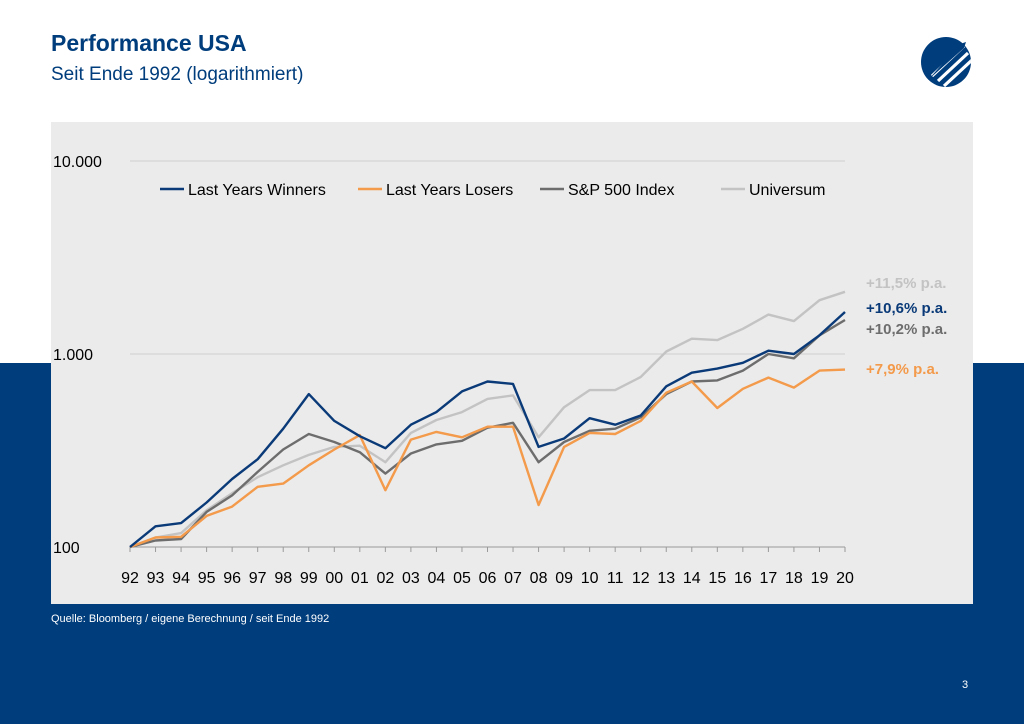  Describe the element at coordinates (207, 578) in the screenshot. I see `x-tick-label: 95` at that location.